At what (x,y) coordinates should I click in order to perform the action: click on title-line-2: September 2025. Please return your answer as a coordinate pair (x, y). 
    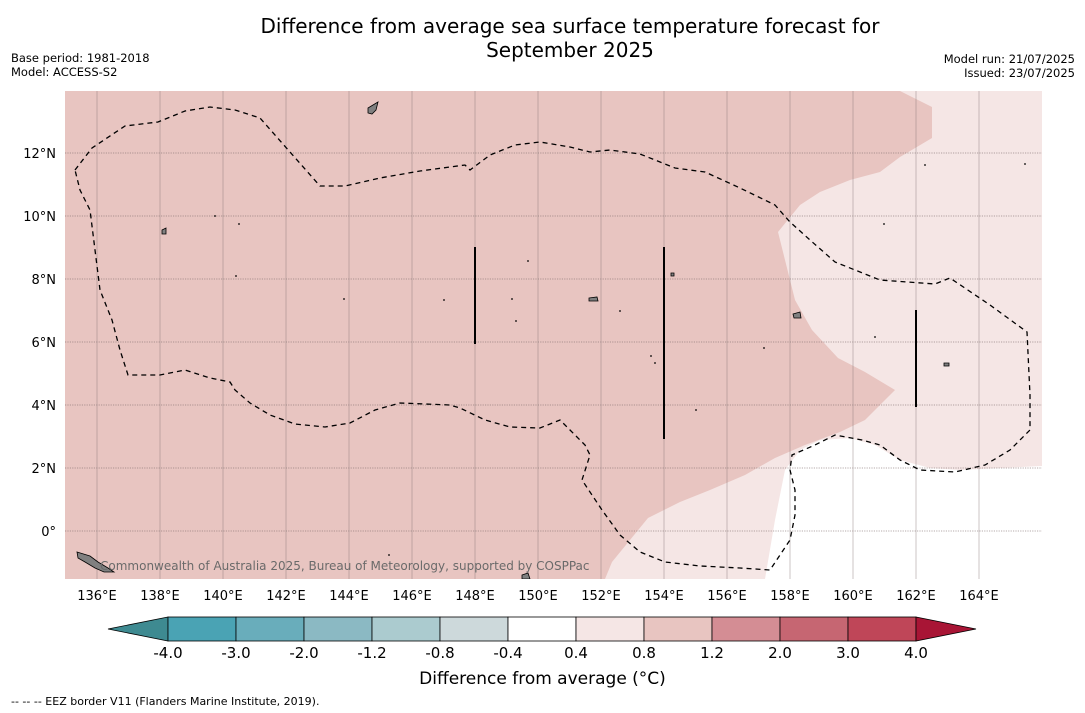
    Looking at the image, I should click on (570, 50).